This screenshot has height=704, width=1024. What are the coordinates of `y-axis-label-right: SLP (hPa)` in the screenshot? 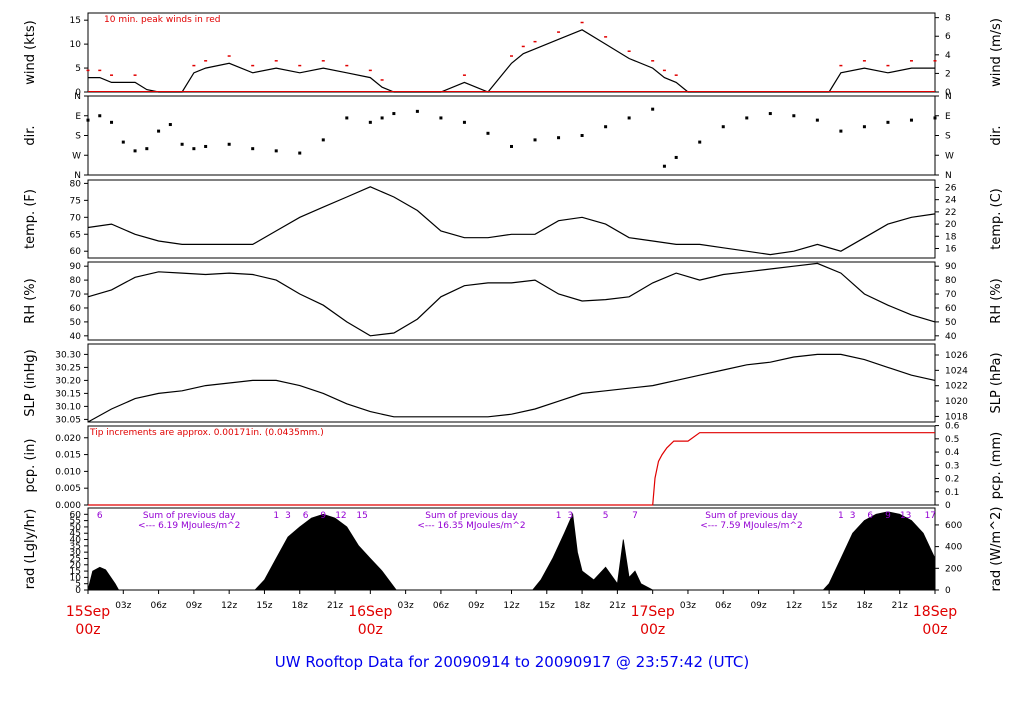 It's located at (996, 382).